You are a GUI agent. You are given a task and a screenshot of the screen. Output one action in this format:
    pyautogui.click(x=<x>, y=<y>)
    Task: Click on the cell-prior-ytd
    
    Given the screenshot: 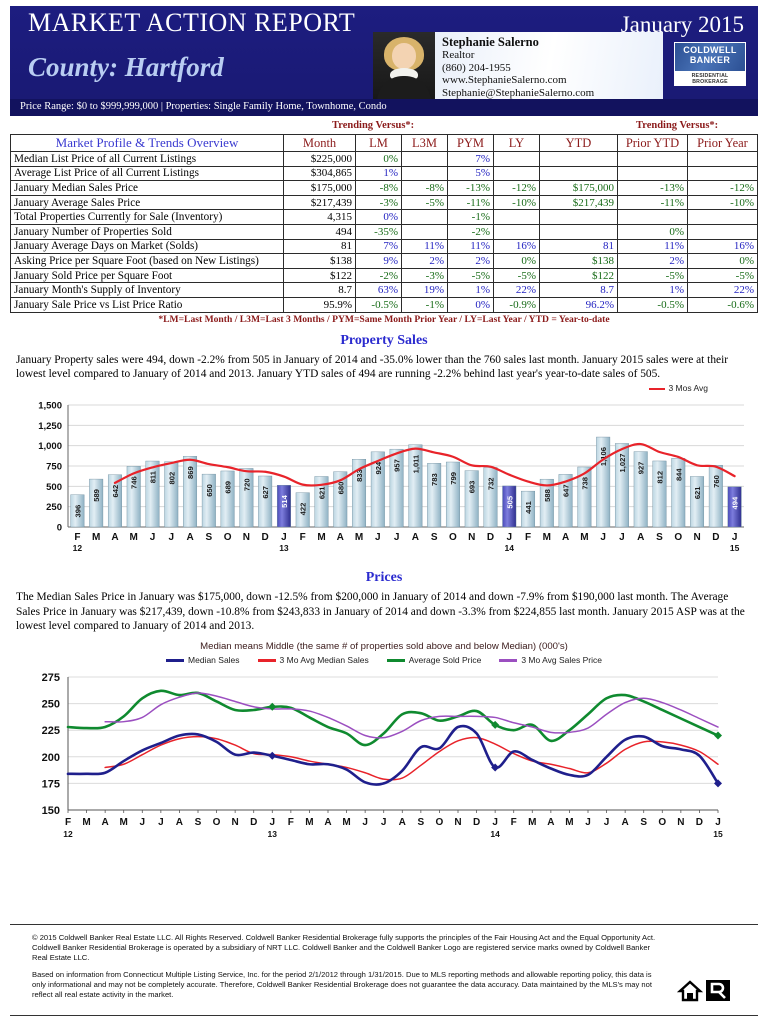 What is the action you would take?
    pyautogui.click(x=652, y=217)
    